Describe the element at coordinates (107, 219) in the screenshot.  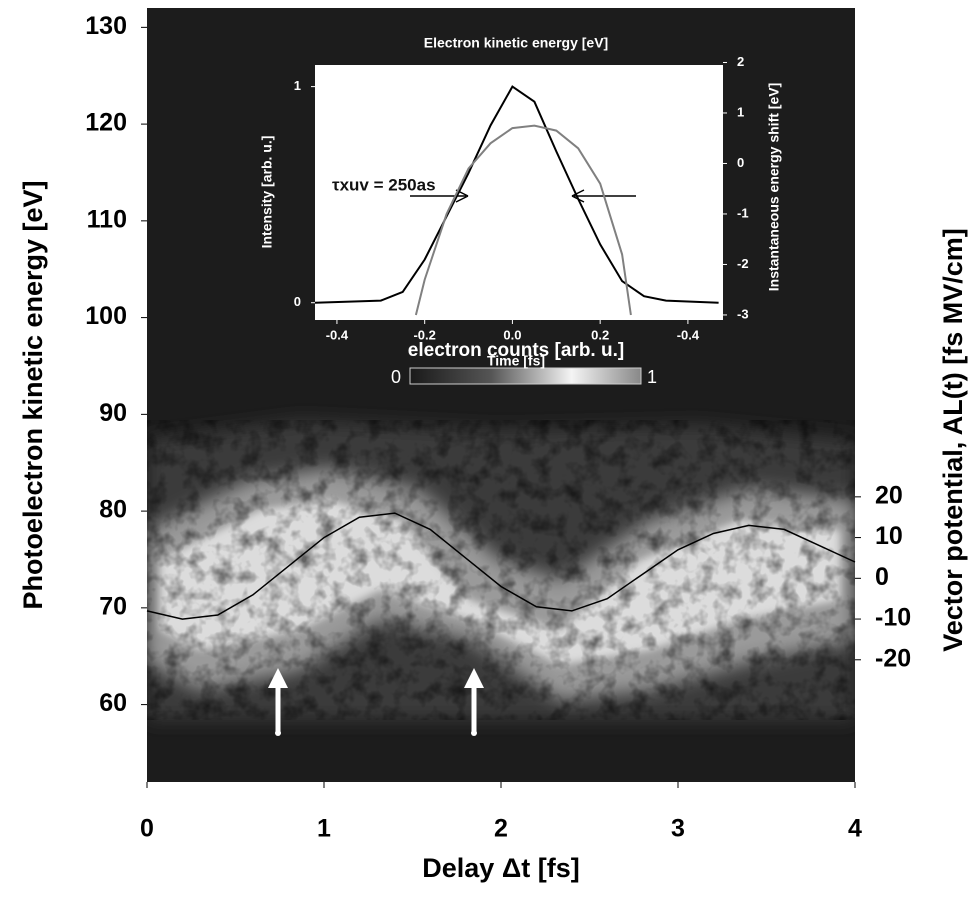
I see `y-tick-label: 110` at that location.